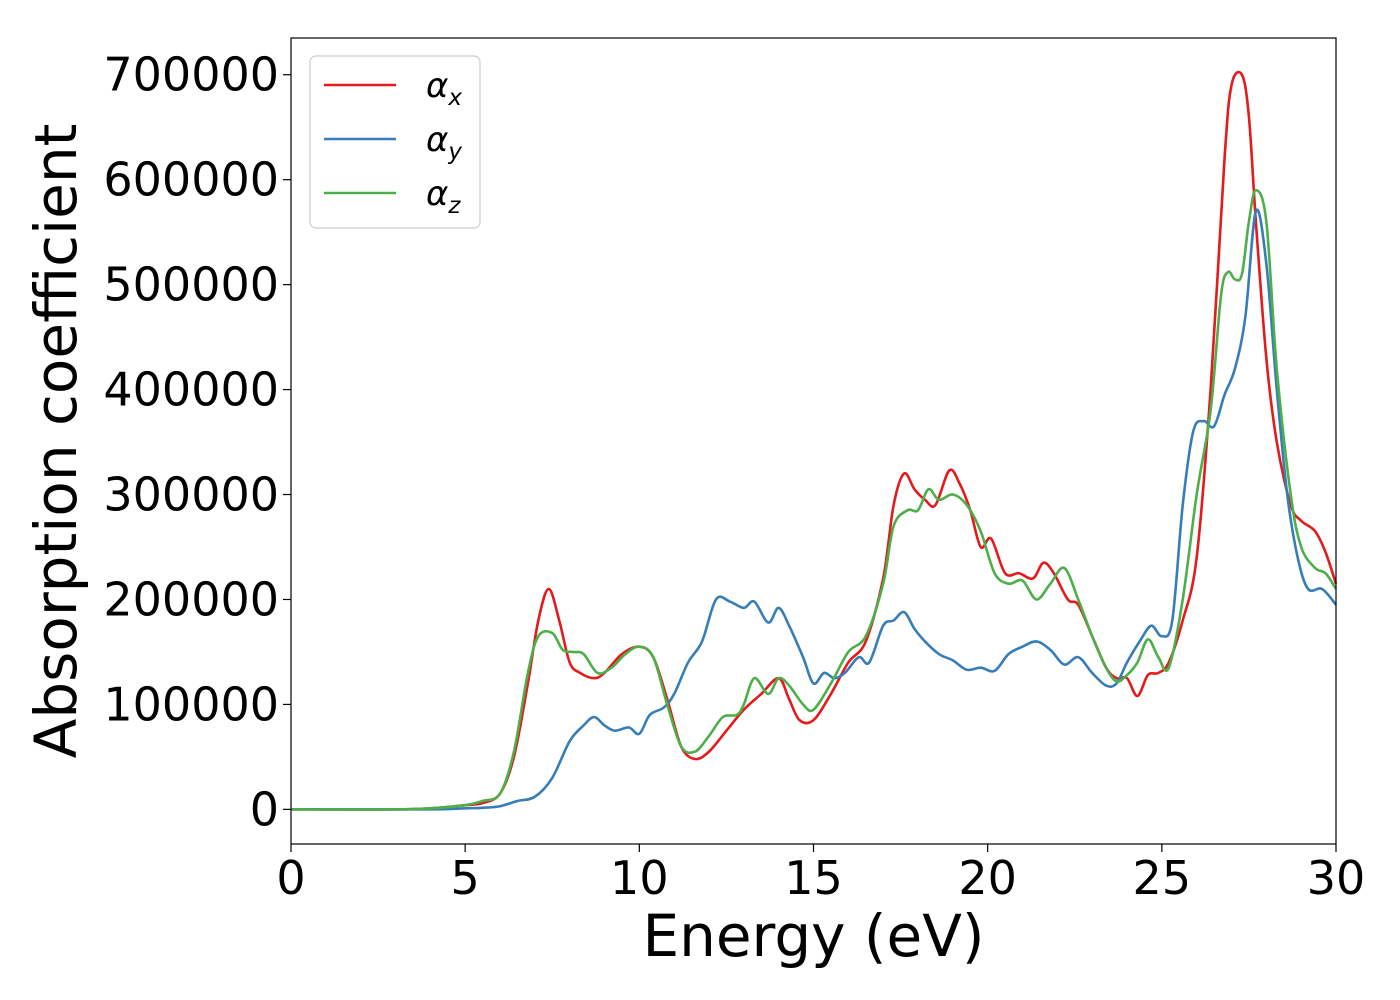 The height and width of the screenshot is (1000, 1400). Describe the element at coordinates (444, 88) in the screenshot. I see `legend-label-x: αx` at that location.